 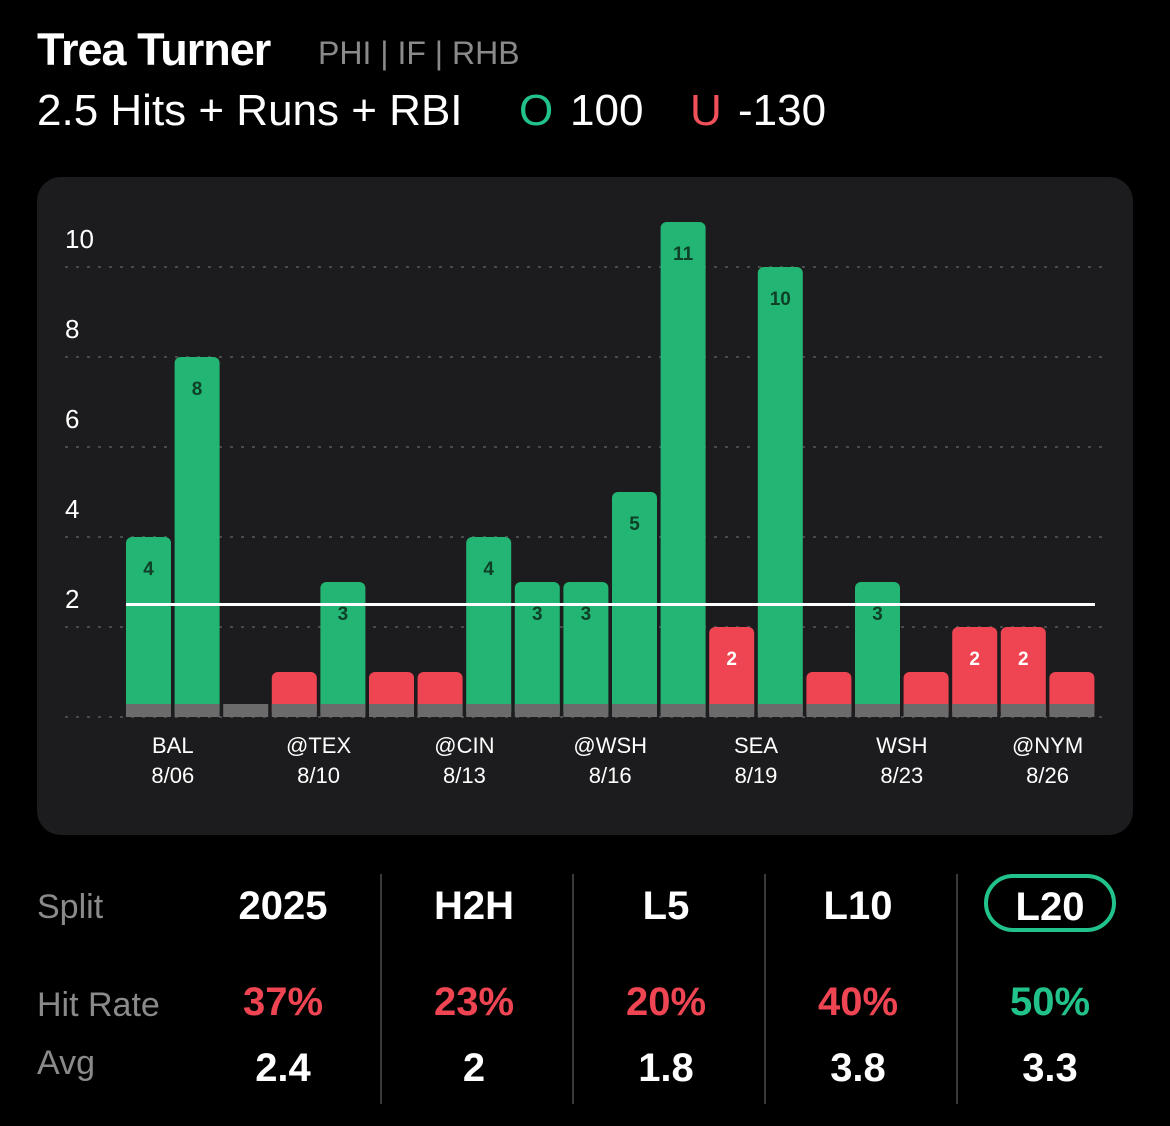 I want to click on split-tab-l20: L20, so click(x=1050, y=903).